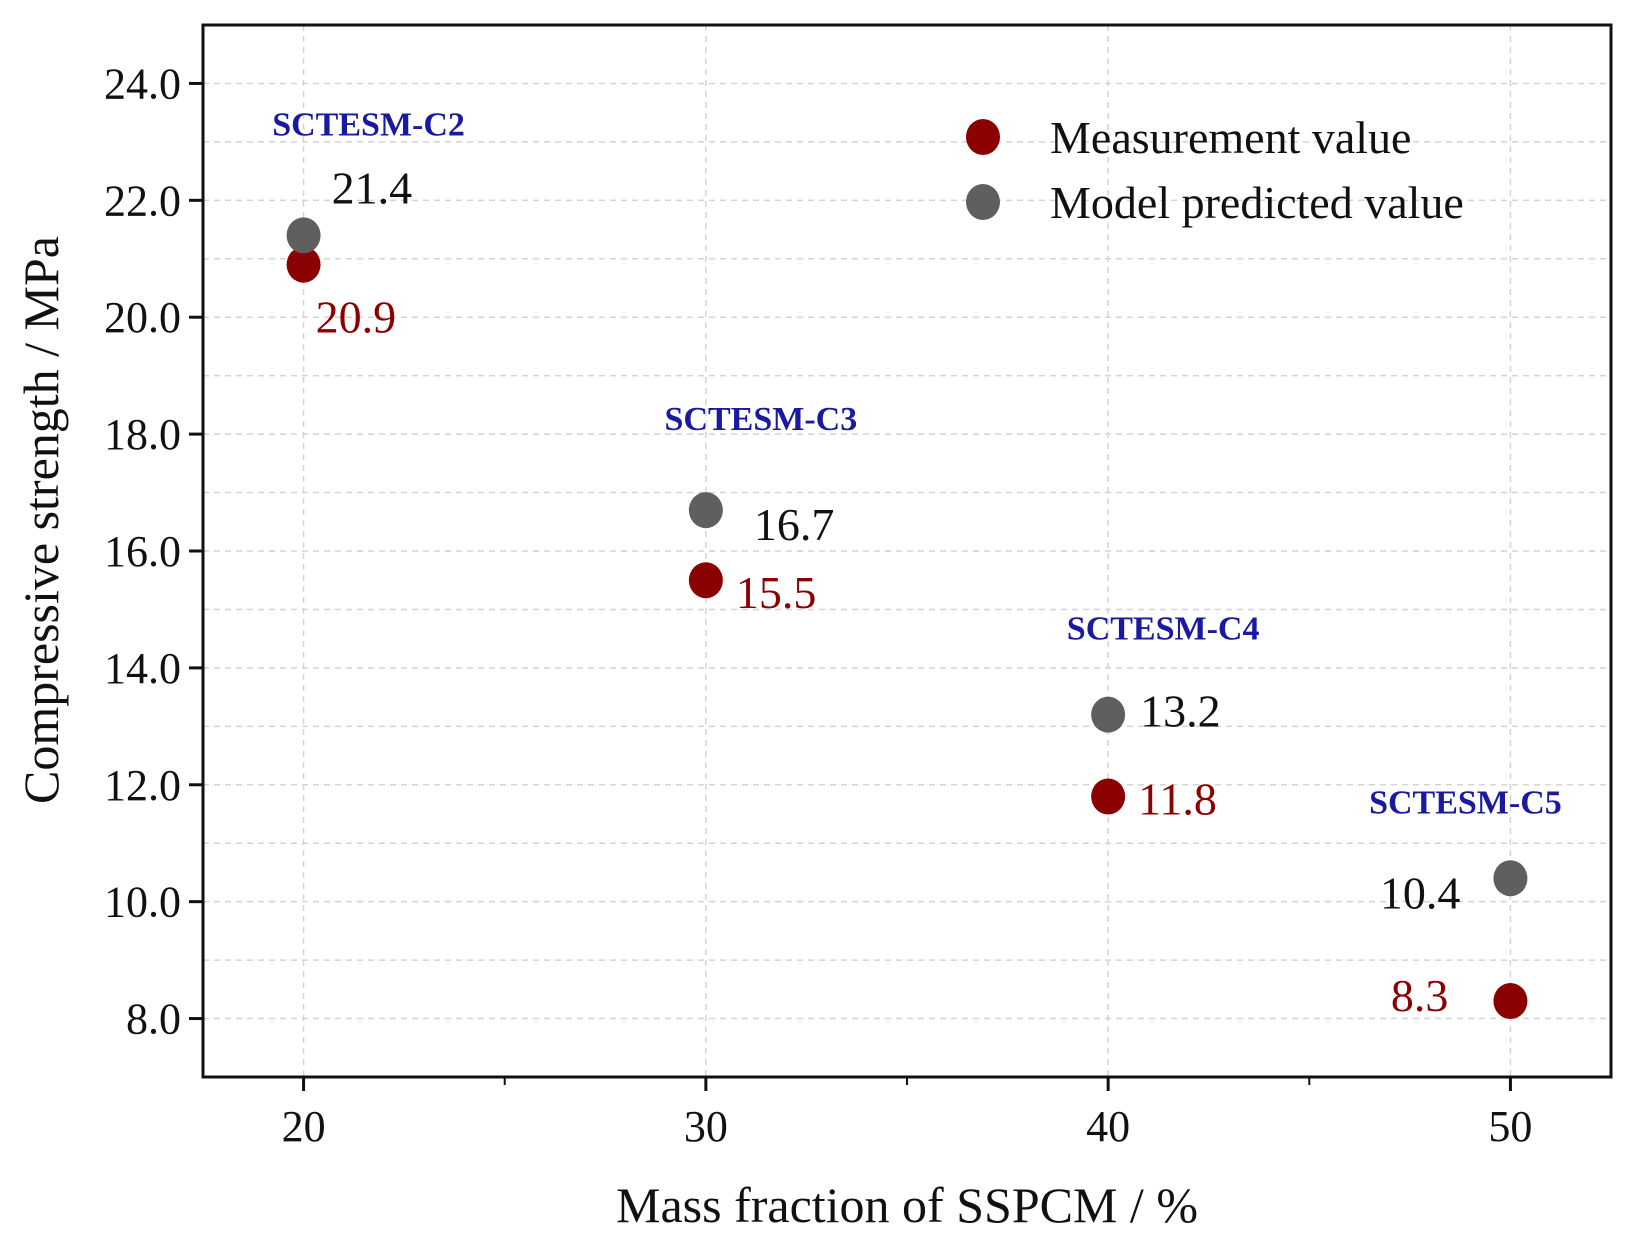 This screenshot has height=1251, width=1632. I want to click on legend-marker-measurement, so click(983, 137).